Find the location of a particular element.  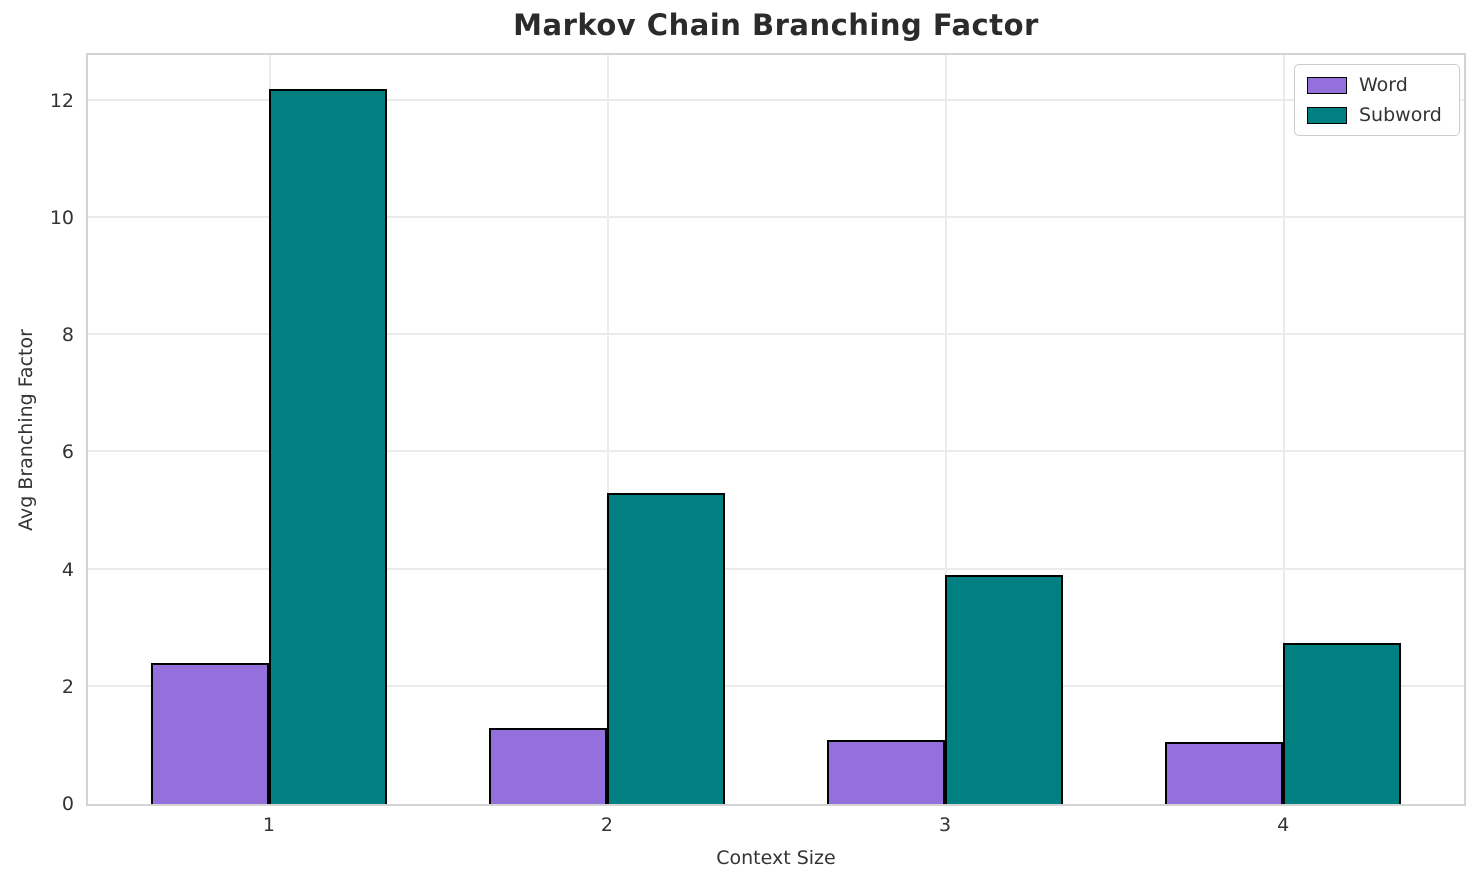

y-tick-label: 6 is located at coordinates (67, 452).